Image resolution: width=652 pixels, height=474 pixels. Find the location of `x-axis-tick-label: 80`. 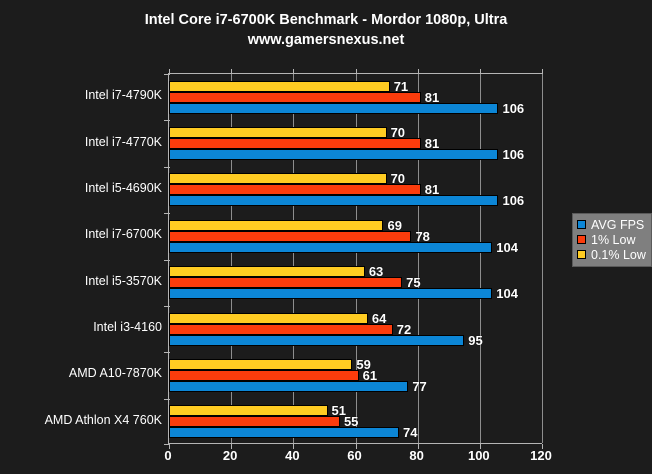

x-axis-tick-label: 80 is located at coordinates (416, 455).